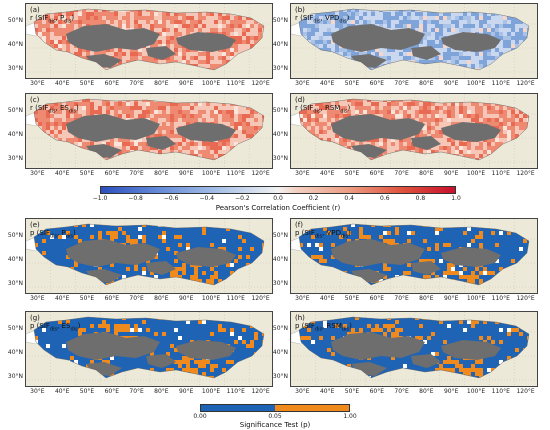  What do you see at coordinates (280, 376) in the screenshot?
I see `latitude-label: 30°N` at bounding box center [280, 376].